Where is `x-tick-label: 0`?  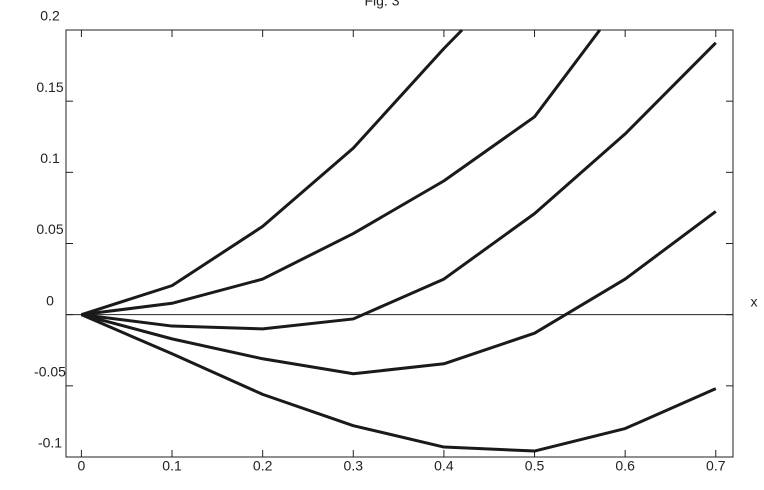 x-tick-label: 0 is located at coordinates (82, 466).